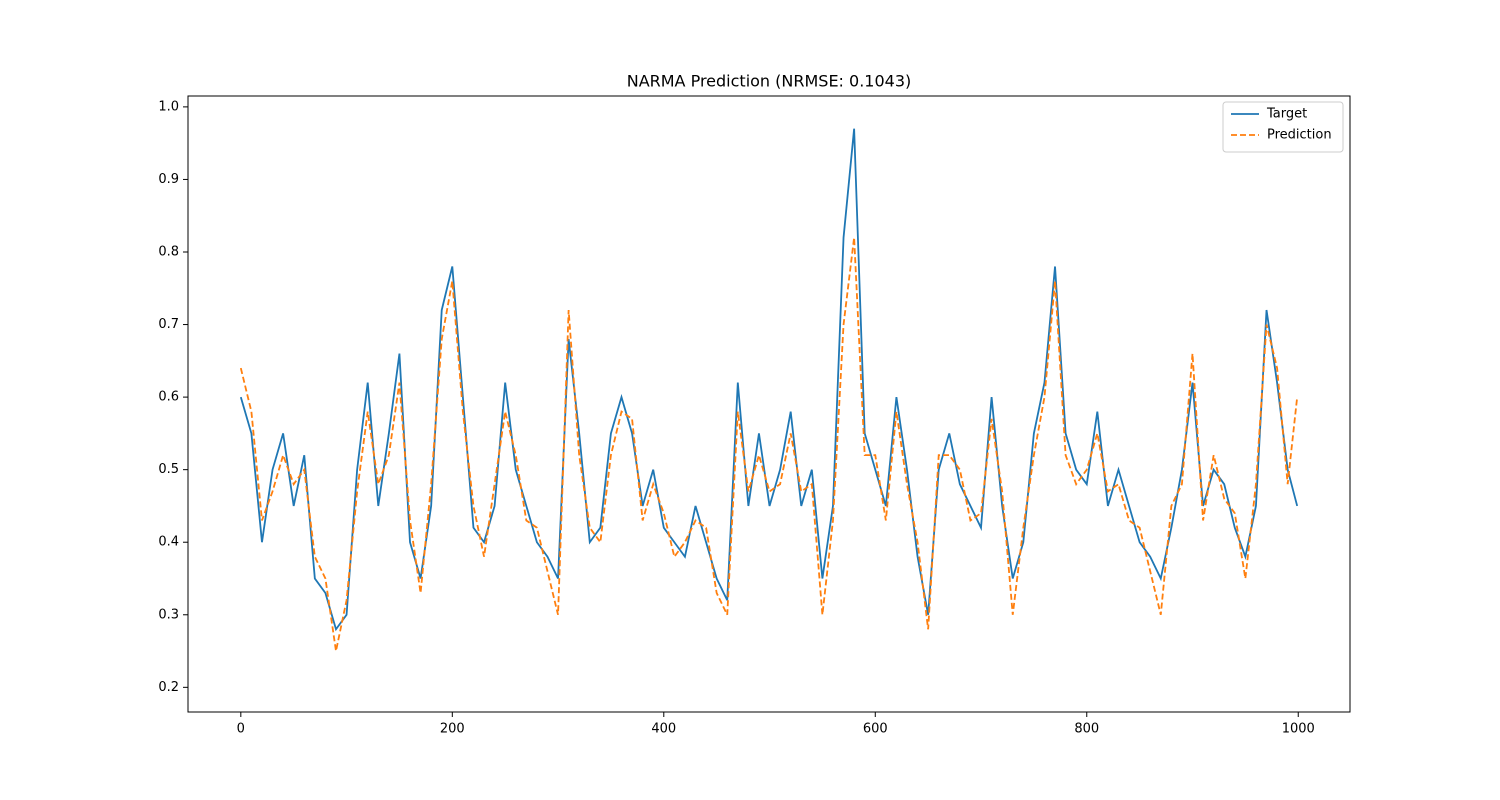  Describe the element at coordinates (1298, 729) in the screenshot. I see `x-tick-label: 1000` at that location.